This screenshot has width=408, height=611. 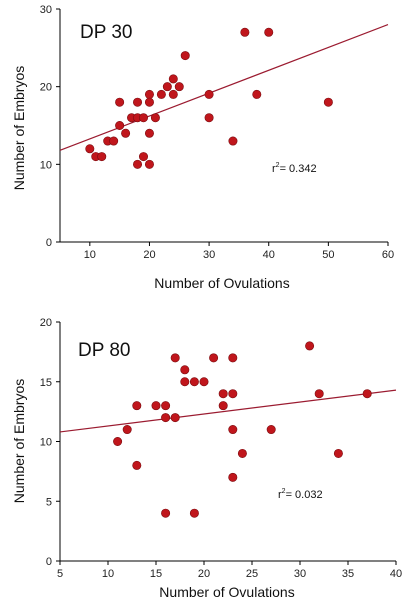 What do you see at coordinates (298, 169) in the screenshot?
I see `r-squared-value-dp30: = 0.342` at bounding box center [298, 169].